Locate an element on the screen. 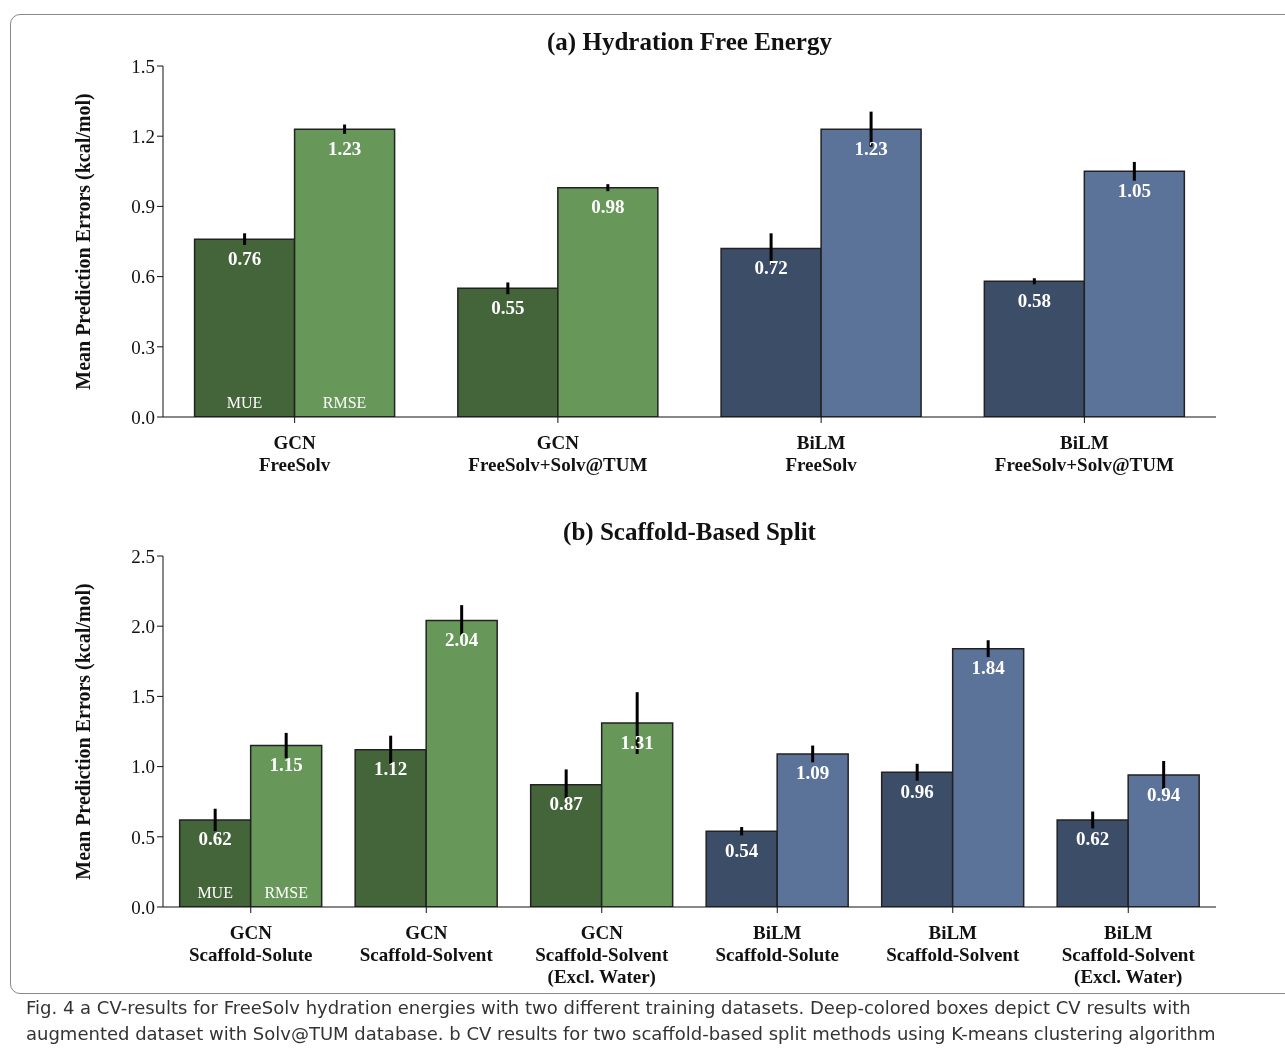 The height and width of the screenshot is (1052, 1285). x-tick-label: BiLM FreeSolv+Solv@TUM is located at coordinates (1084, 453).